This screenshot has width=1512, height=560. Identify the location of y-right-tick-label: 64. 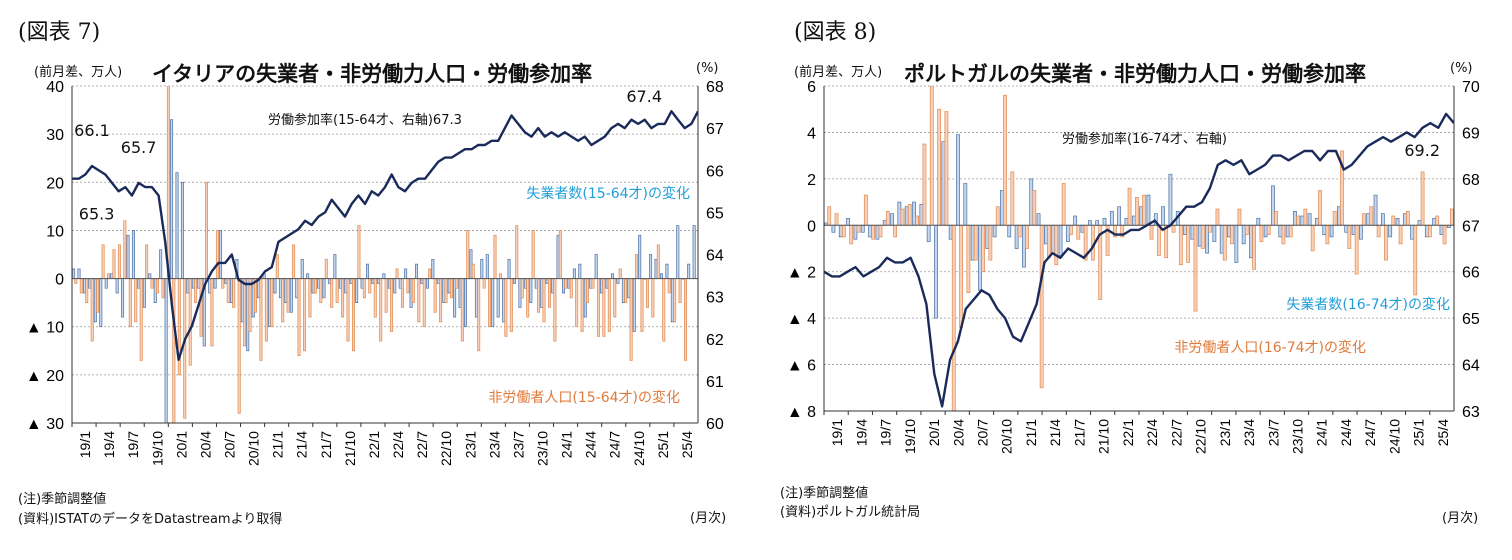
(1471, 366).